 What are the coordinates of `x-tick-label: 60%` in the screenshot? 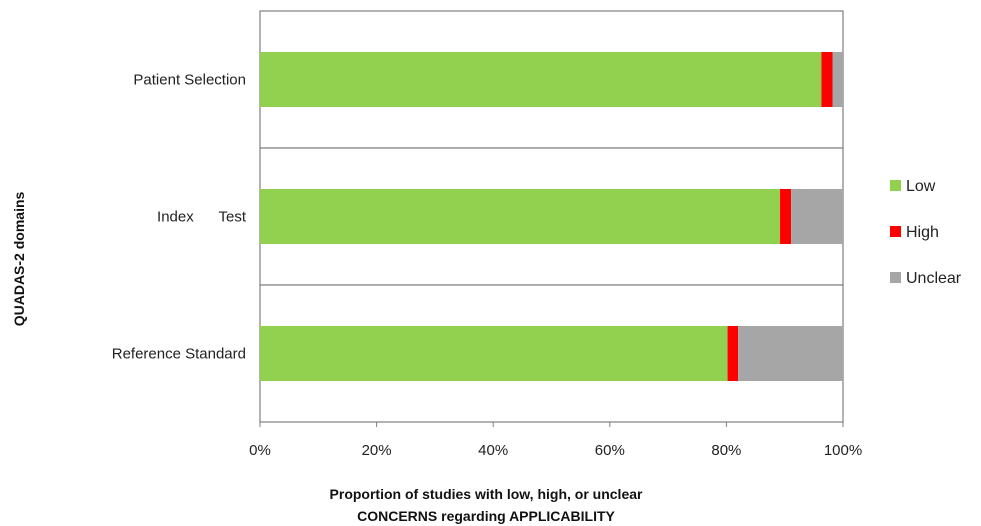 It's located at (610, 450).